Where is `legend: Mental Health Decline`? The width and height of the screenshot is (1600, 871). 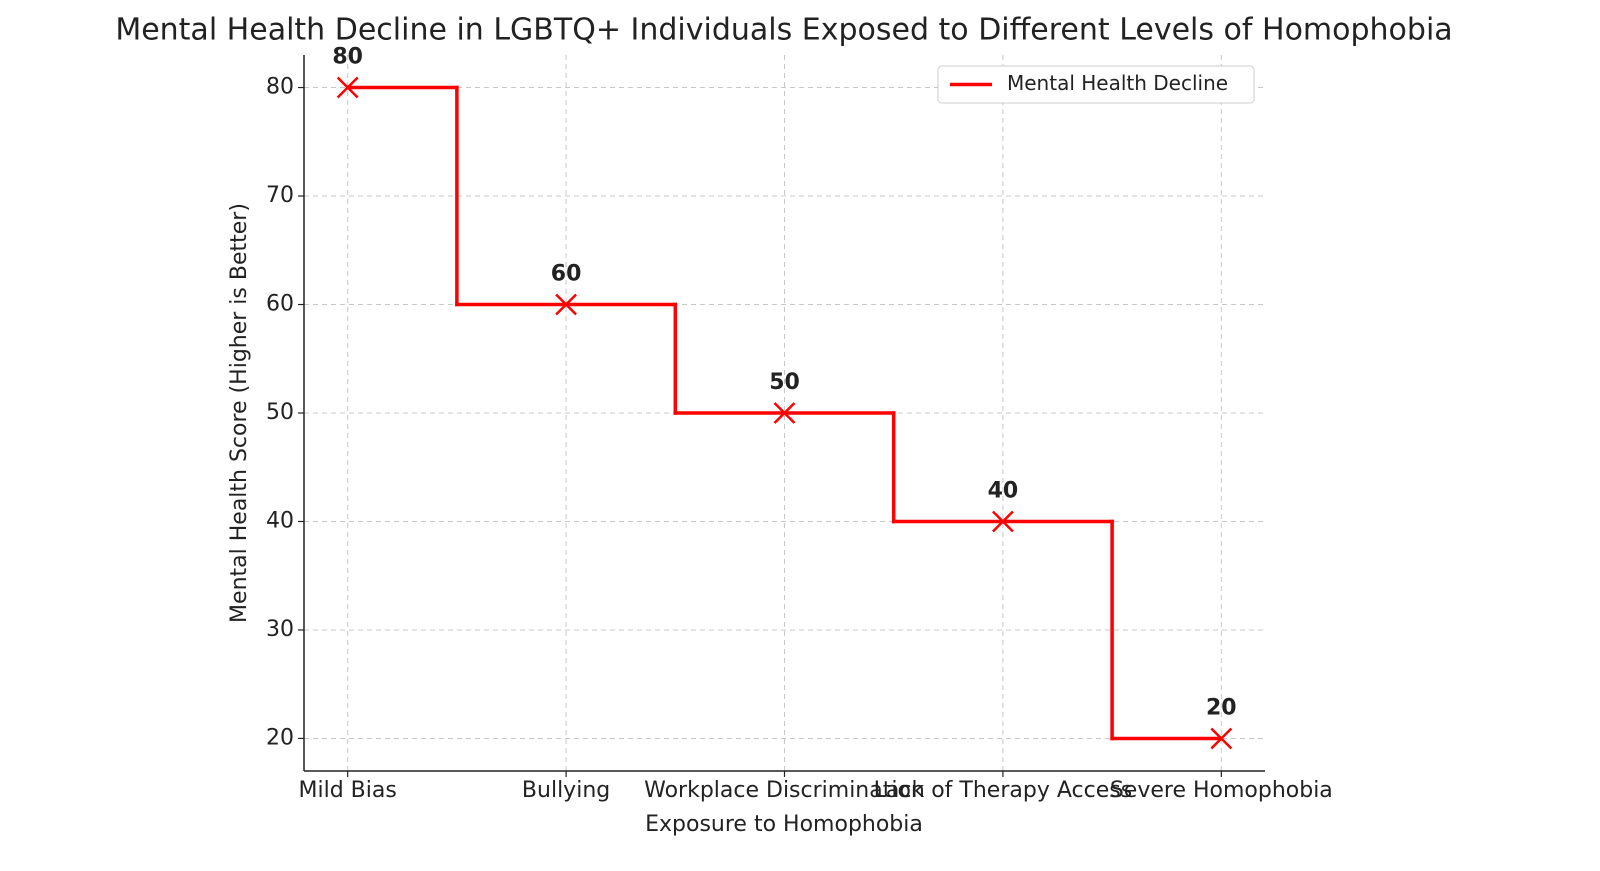 legend: Mental Health Decline is located at coordinates (1096, 84).